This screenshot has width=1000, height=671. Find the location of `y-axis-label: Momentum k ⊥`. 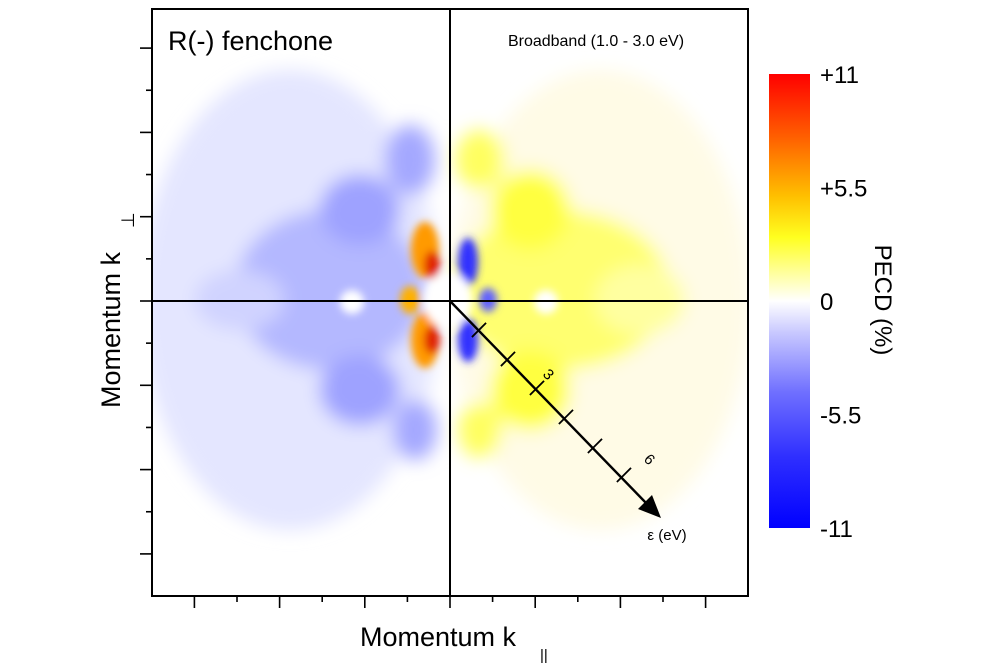

y-axis-label: Momentum k ⊥ is located at coordinates (117, 310).